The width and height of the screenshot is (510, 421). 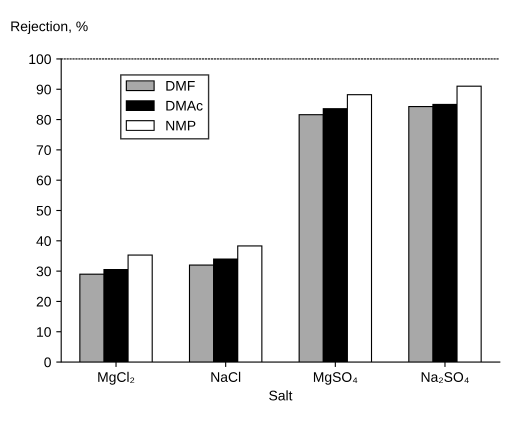 What do you see at coordinates (180, 86) in the screenshot?
I see `legend-label: DMF` at bounding box center [180, 86].